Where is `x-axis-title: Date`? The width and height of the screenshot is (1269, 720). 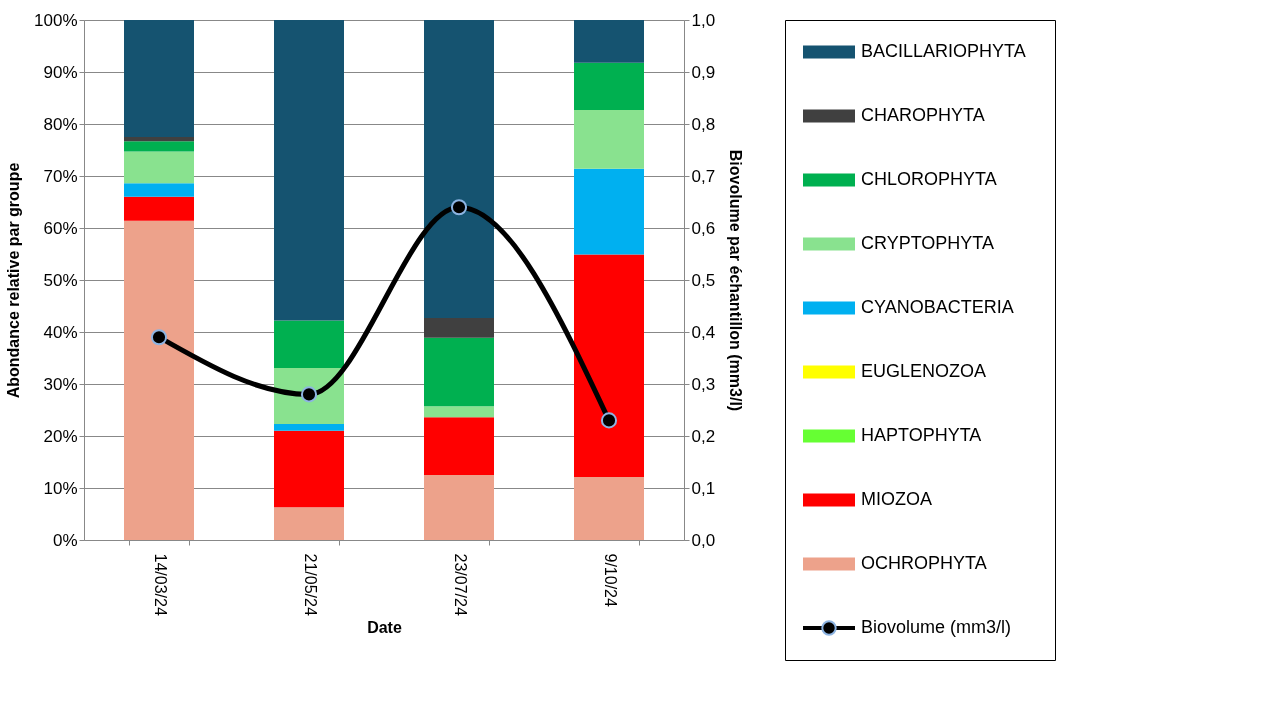 x-axis-title: Date is located at coordinates (384, 627).